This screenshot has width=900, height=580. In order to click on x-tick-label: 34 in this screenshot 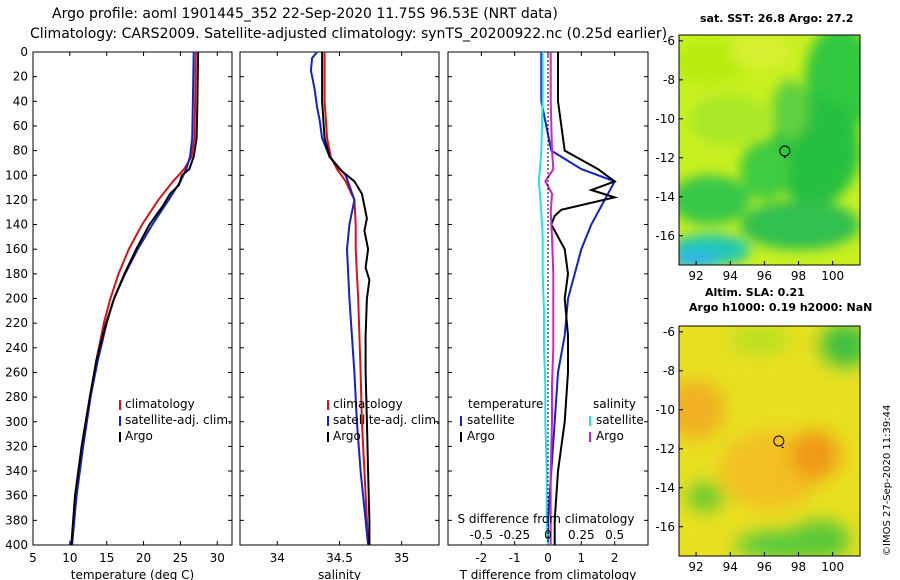, I will do `click(277, 558)`.